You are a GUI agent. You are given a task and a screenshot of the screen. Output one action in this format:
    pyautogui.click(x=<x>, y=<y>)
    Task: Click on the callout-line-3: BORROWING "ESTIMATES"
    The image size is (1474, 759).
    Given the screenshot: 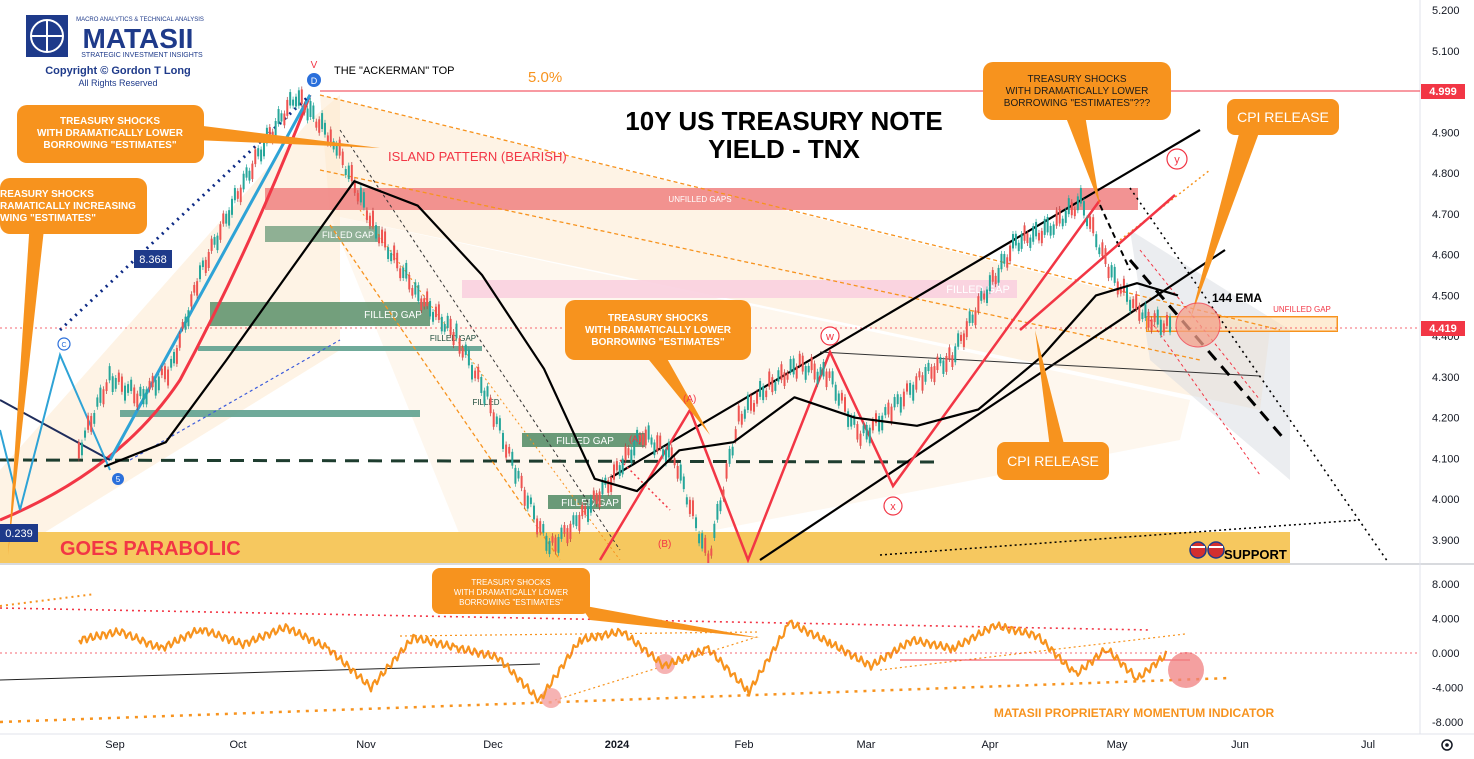 What is the action you would take?
    pyautogui.click(x=109, y=145)
    